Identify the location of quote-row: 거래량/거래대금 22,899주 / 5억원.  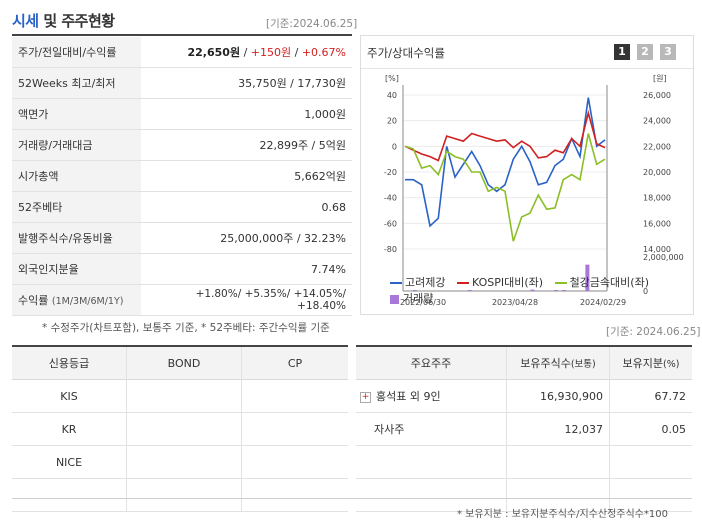
(182, 145).